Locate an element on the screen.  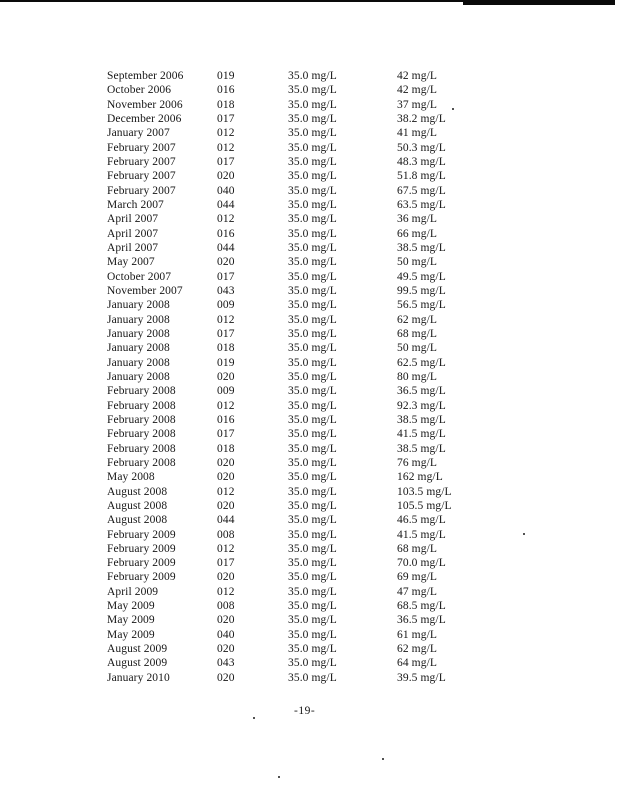
reported_value-cell: 99.5 mg/L is located at coordinates (421, 290).